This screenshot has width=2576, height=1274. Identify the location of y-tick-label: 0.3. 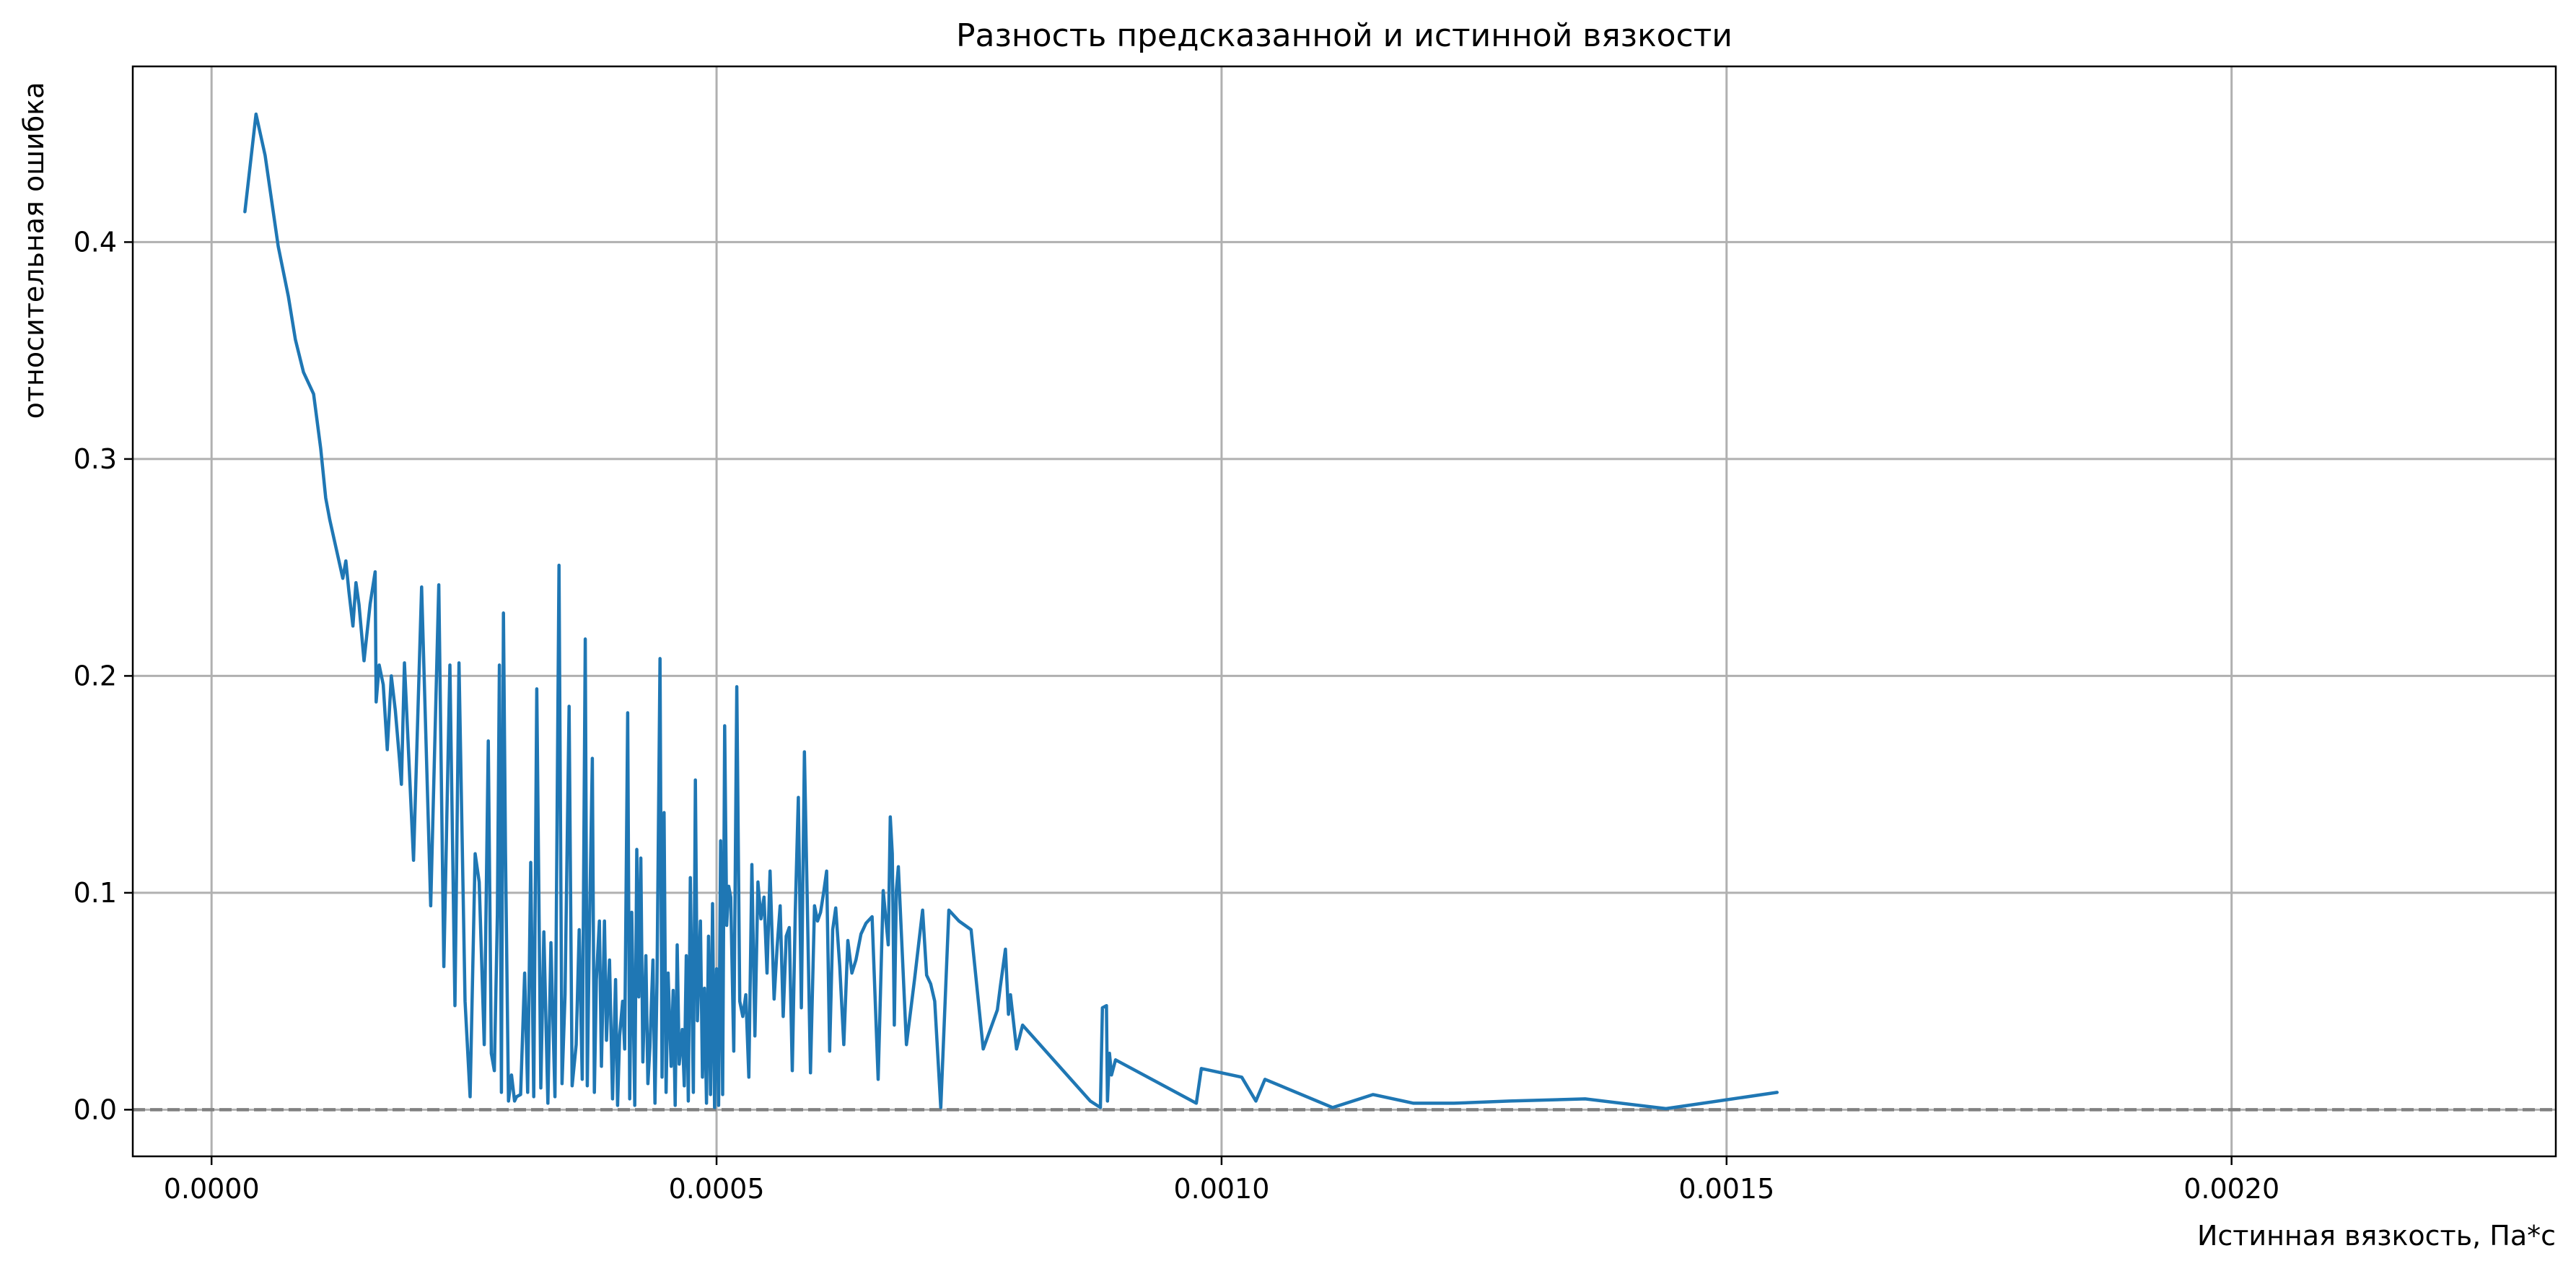
(95, 459).